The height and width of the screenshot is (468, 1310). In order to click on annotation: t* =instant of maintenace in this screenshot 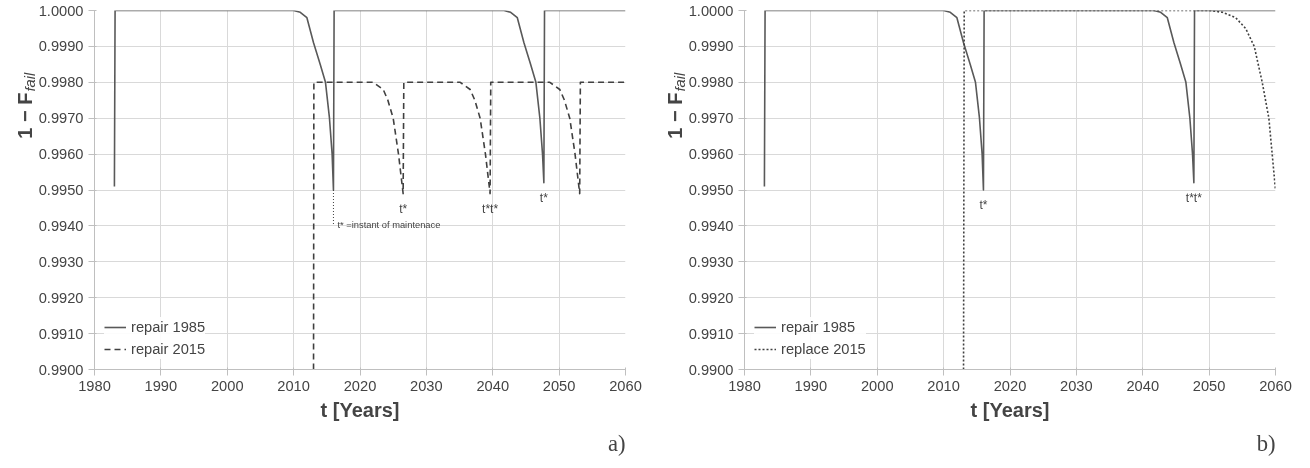, I will do `click(389, 225)`.